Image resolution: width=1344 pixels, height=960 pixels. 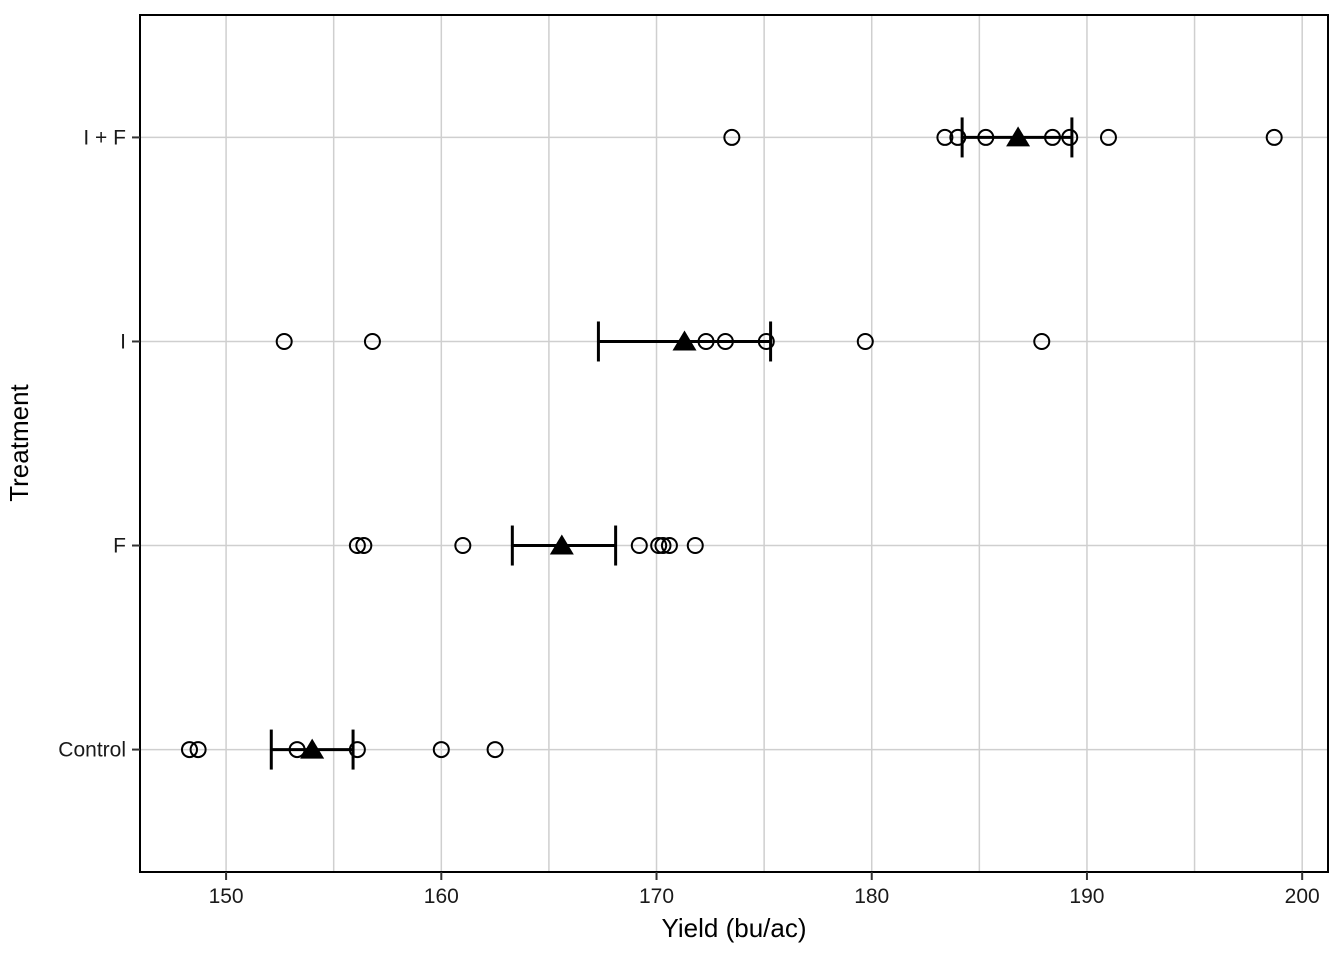 What do you see at coordinates (1302, 896) in the screenshot?
I see `x-tick-label: 200` at bounding box center [1302, 896].